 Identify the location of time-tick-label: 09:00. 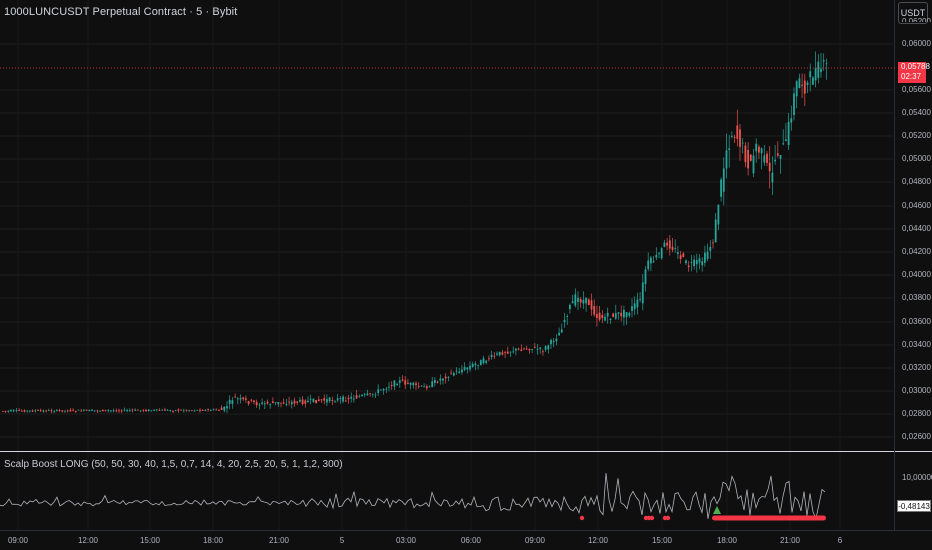
(18, 540).